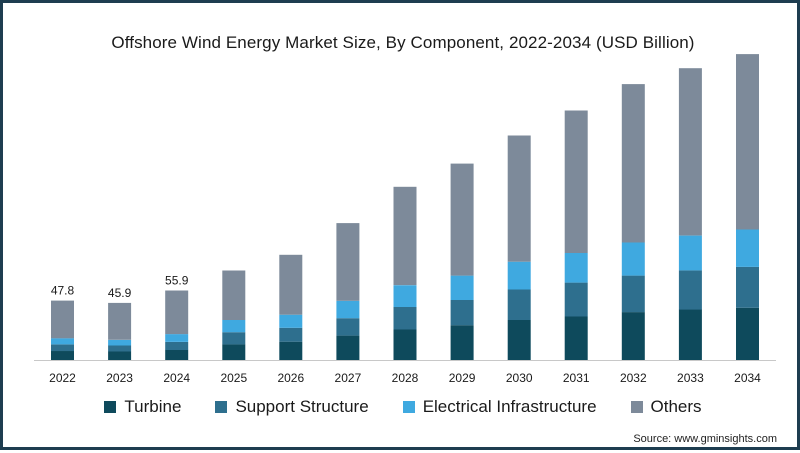 The image size is (800, 453). Describe the element at coordinates (405, 378) in the screenshot. I see `x-tick-label-2028: 2028` at that location.